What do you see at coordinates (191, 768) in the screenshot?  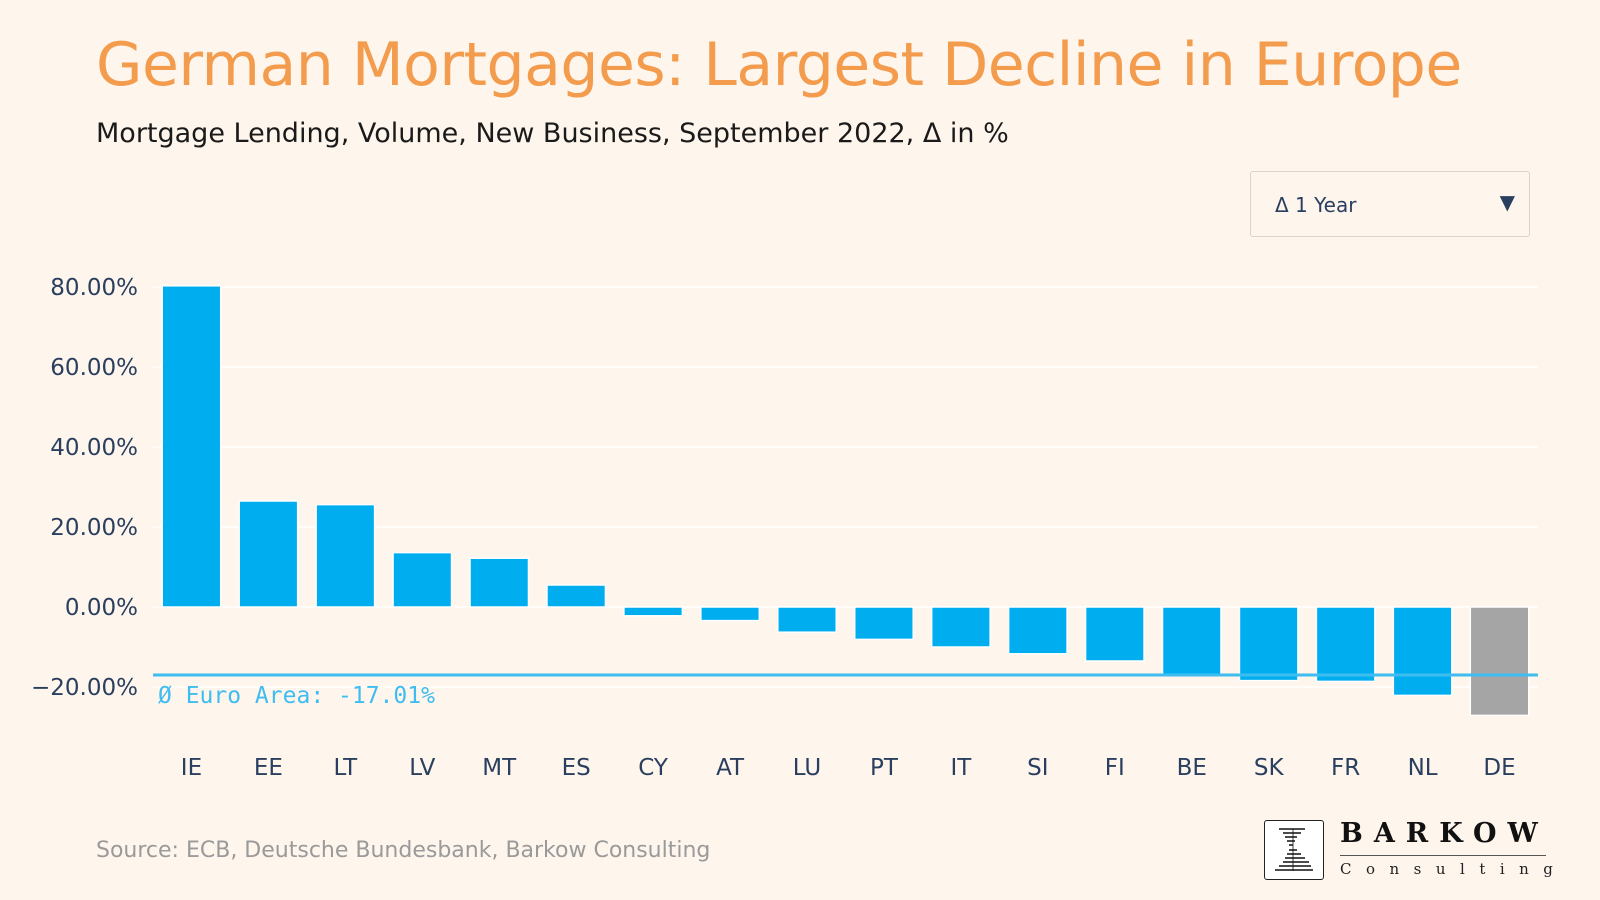 I see `x-tick-label: IE` at bounding box center [191, 768].